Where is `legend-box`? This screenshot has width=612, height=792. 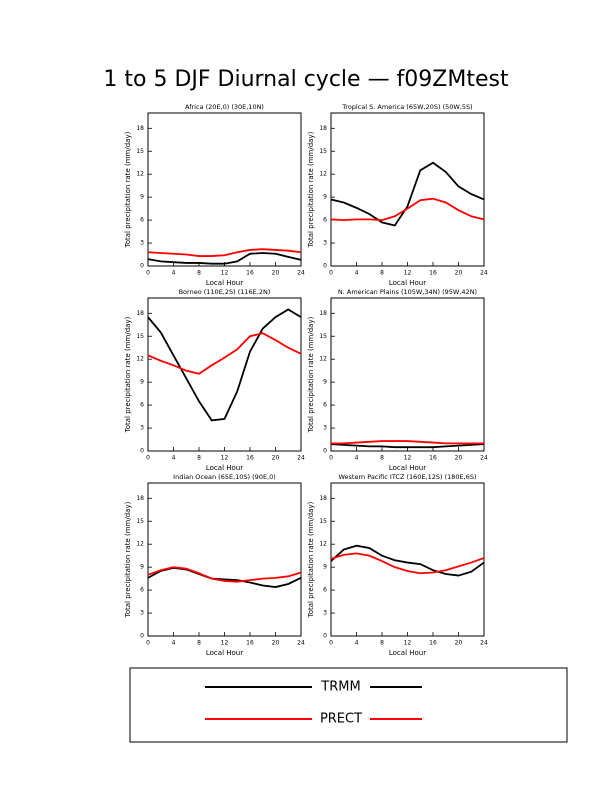
legend-box is located at coordinates (348, 705).